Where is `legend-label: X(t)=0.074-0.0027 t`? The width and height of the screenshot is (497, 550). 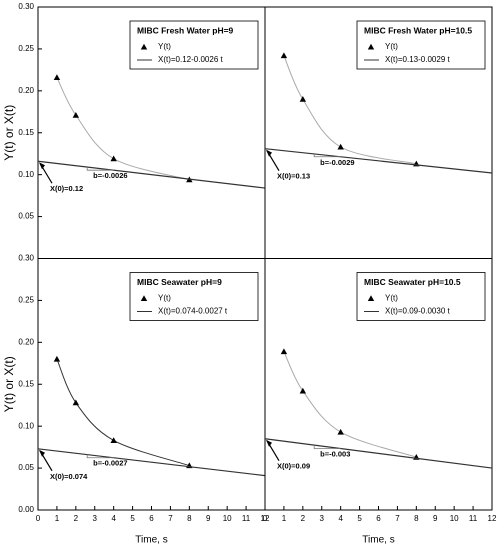 legend-label: X(t)=0.074-0.0027 t is located at coordinates (193, 311).